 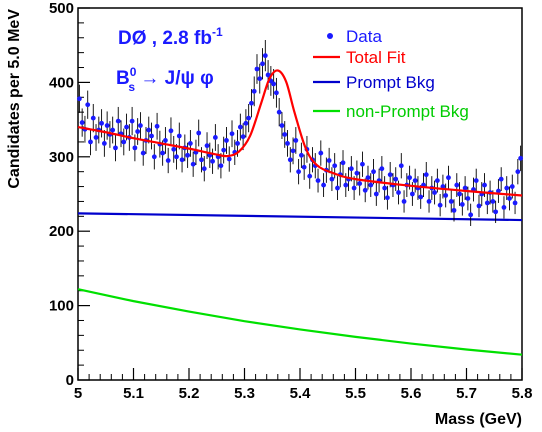 What do you see at coordinates (61, 306) in the screenshot?
I see `y-tick-label: 100` at bounding box center [61, 306].